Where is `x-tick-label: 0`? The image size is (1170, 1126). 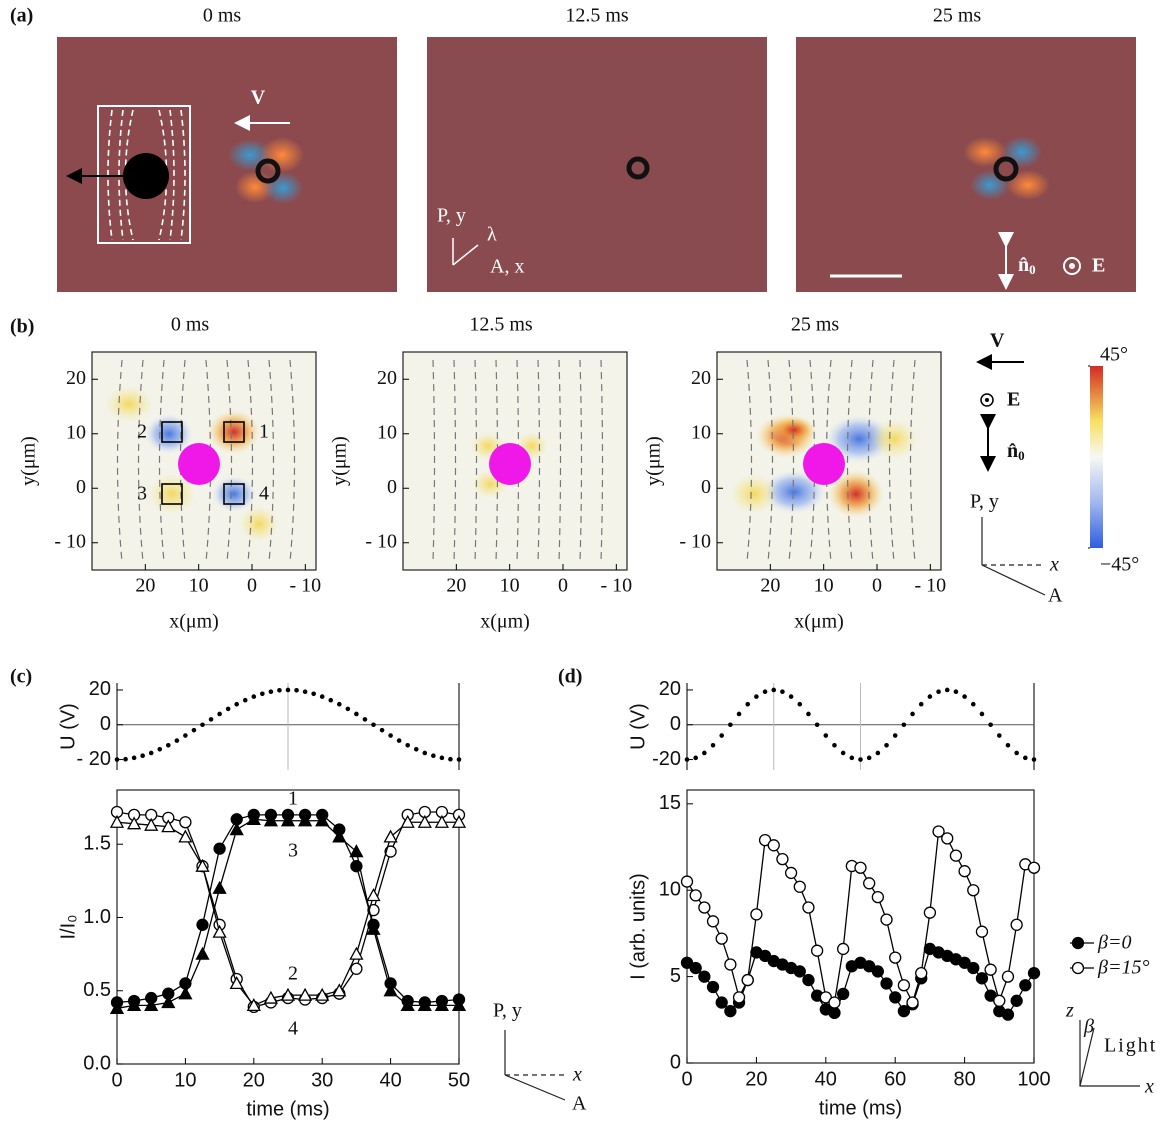 x-tick-label: 0 is located at coordinates (116, 1080).